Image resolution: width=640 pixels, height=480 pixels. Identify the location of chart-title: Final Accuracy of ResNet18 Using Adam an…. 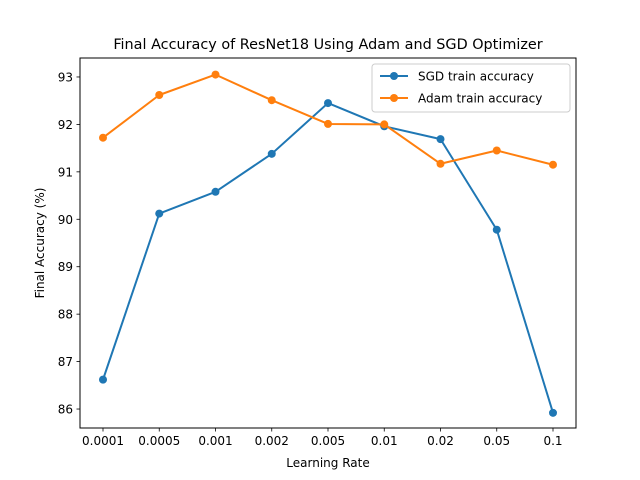
(327, 45).